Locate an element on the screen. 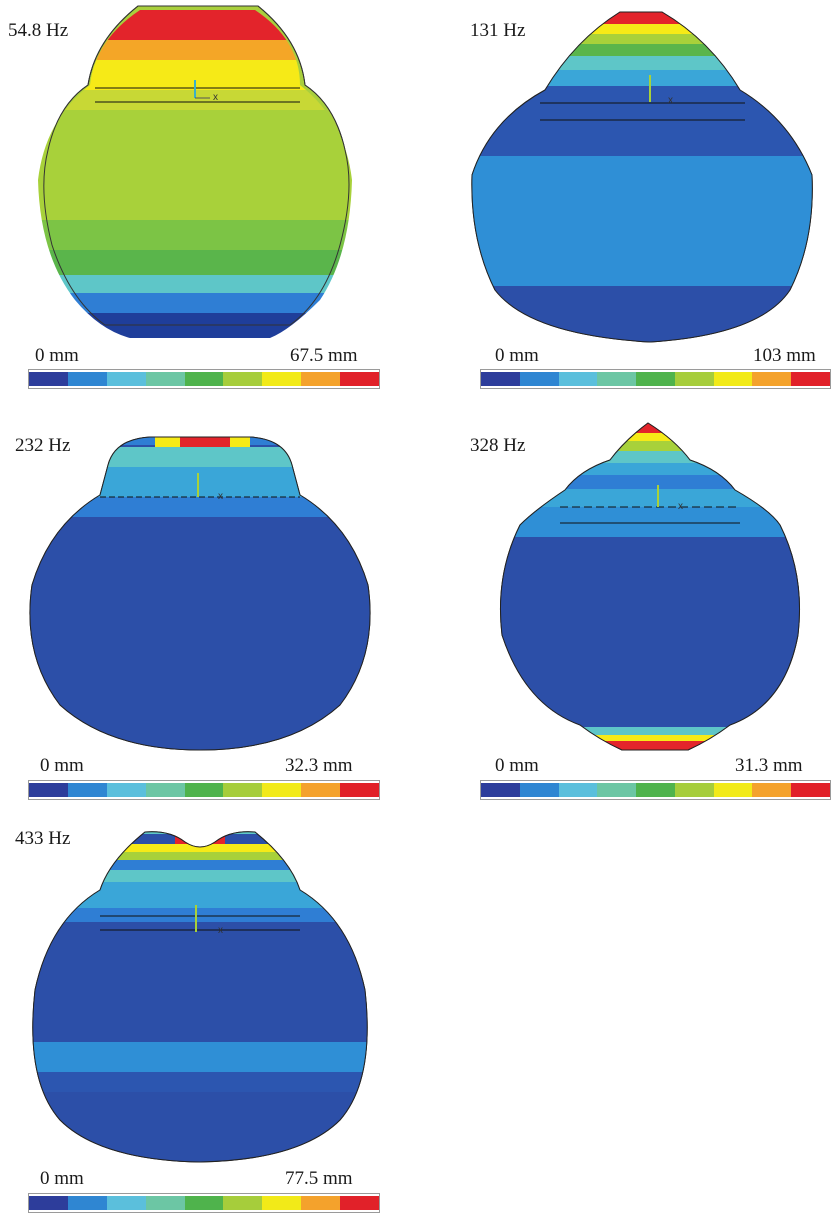  scale-max-label: 31.3 mm is located at coordinates (769, 765).